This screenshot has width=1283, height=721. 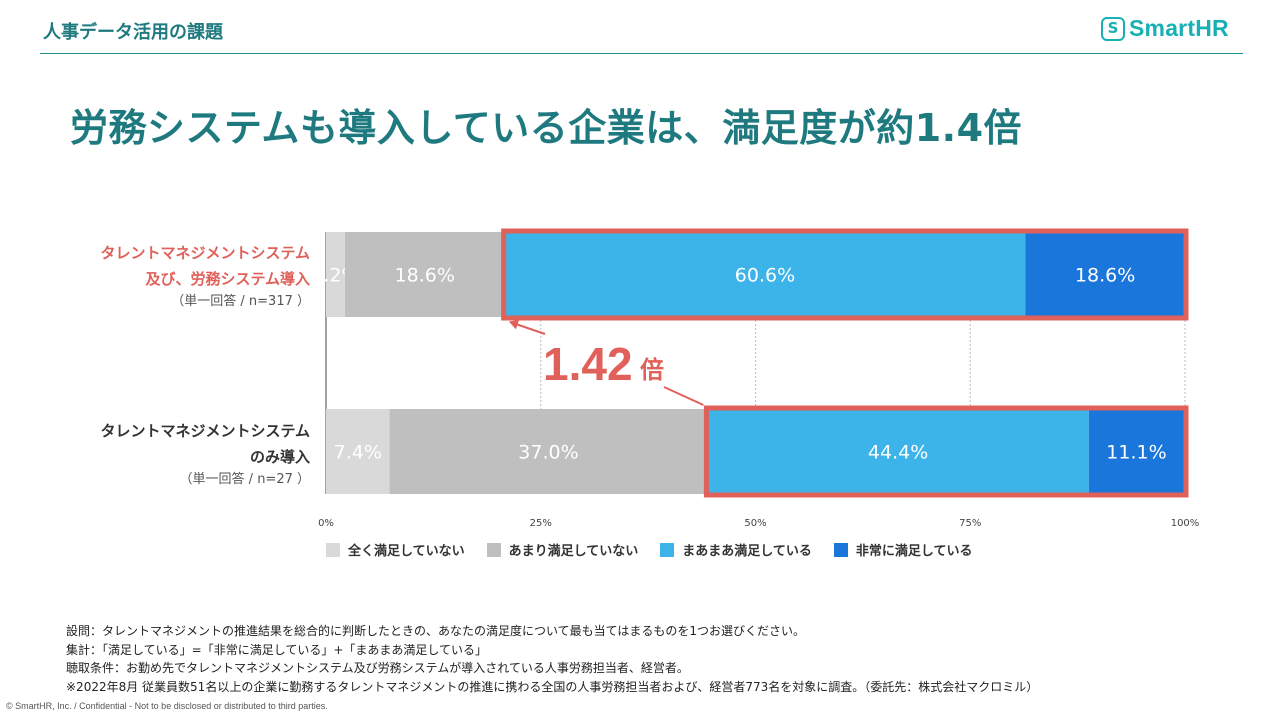 What do you see at coordinates (755, 523) in the screenshot?
I see `x-tick-label: 50%` at bounding box center [755, 523].